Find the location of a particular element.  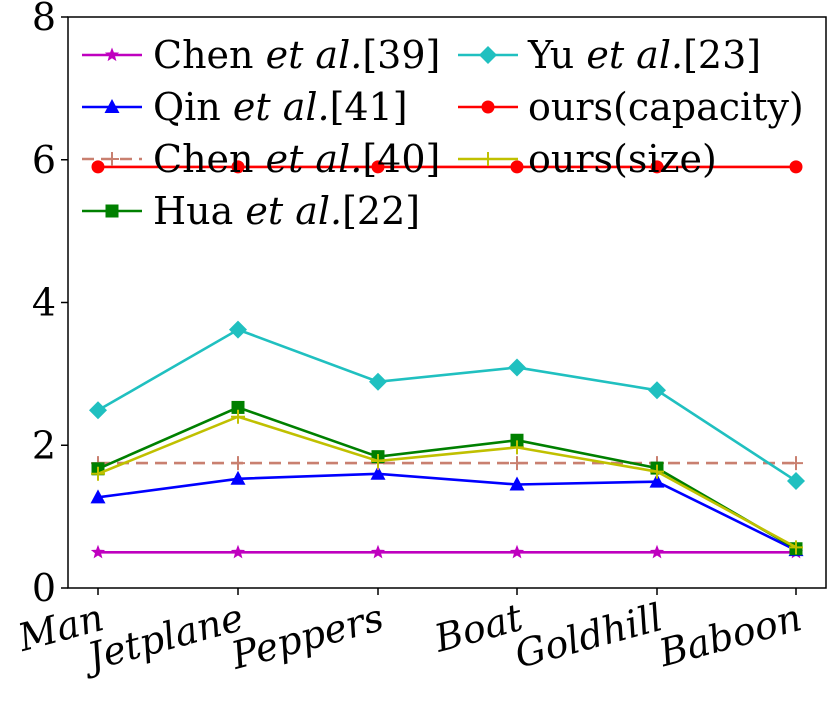

legend-label: Chen et al.[39] is located at coordinates (296, 55).